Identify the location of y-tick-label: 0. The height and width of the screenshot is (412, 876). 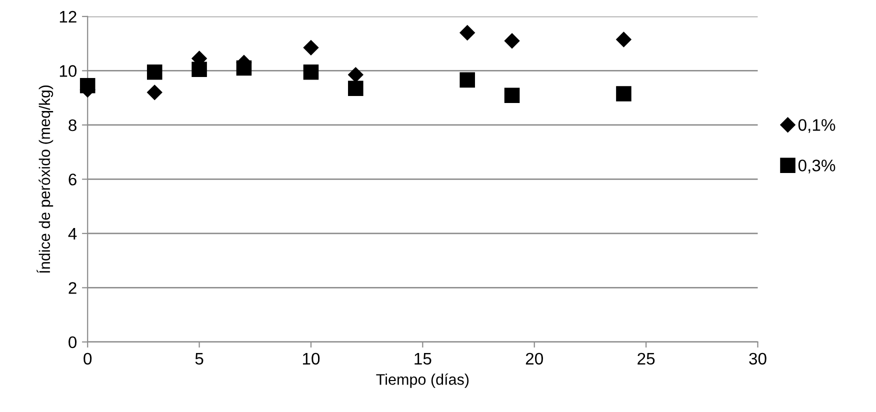
(72, 342).